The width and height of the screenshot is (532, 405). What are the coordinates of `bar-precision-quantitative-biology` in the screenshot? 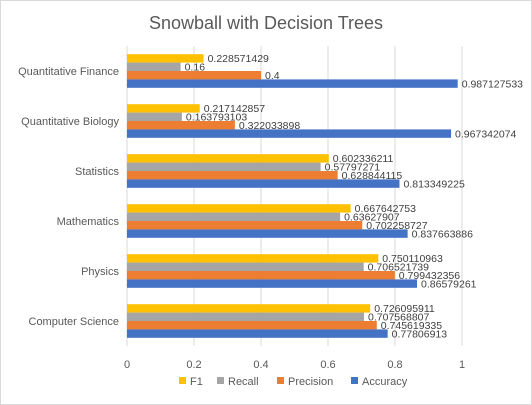 It's located at (181, 125).